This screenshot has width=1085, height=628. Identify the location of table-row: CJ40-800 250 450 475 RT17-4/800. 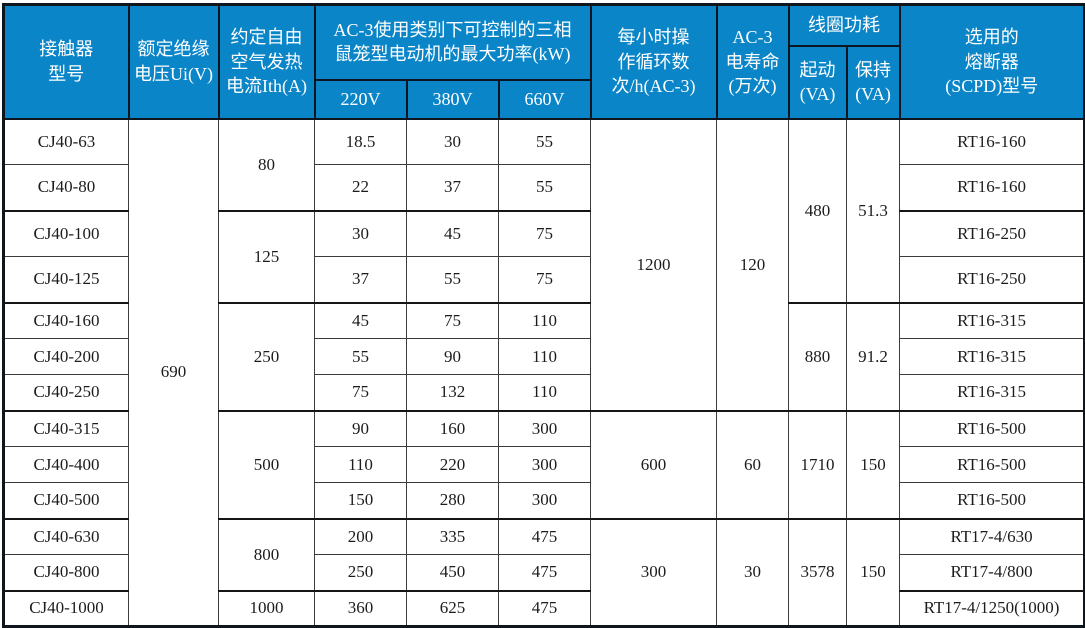
(544, 572).